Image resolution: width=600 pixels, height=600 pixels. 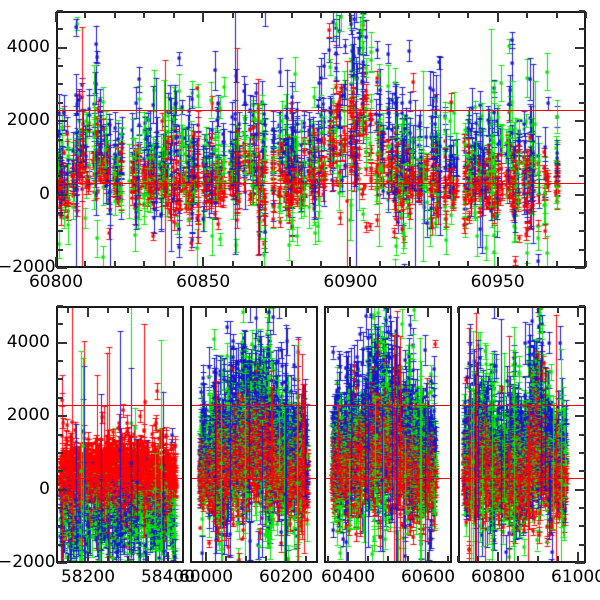 I want to click on bottom-sub0-x-tick-label: 58400, so click(x=168, y=577).